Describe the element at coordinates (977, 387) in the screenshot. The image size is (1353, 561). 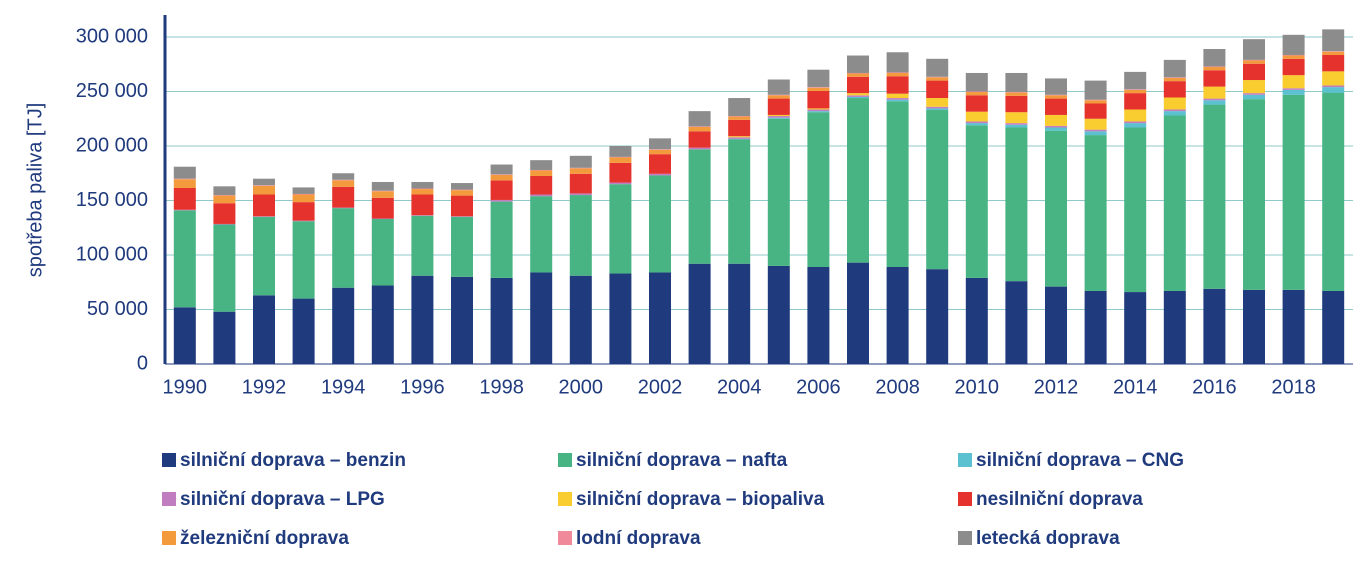
I see `x-tick-label: 2010` at that location.